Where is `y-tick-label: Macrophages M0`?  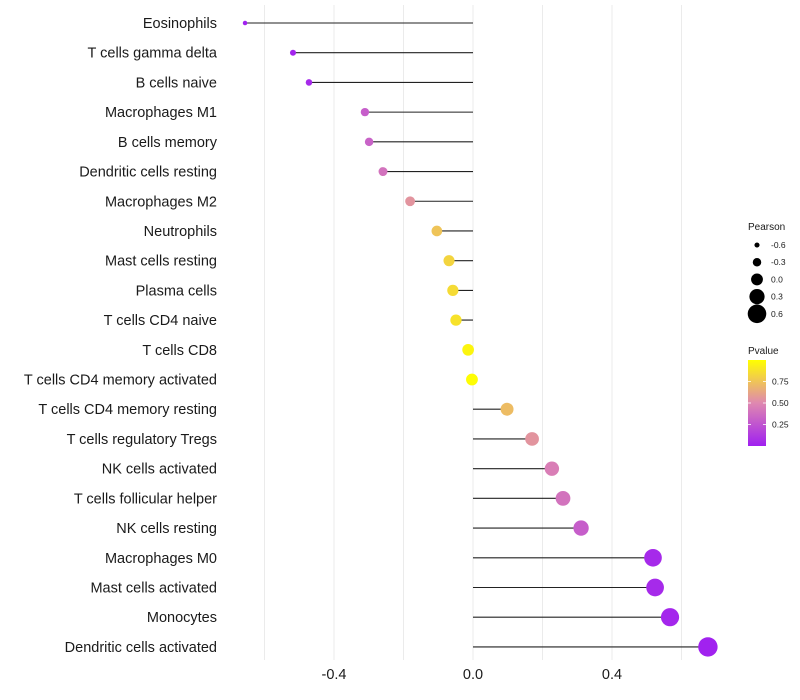
y-tick-label: Macrophages M0 is located at coordinates (161, 559).